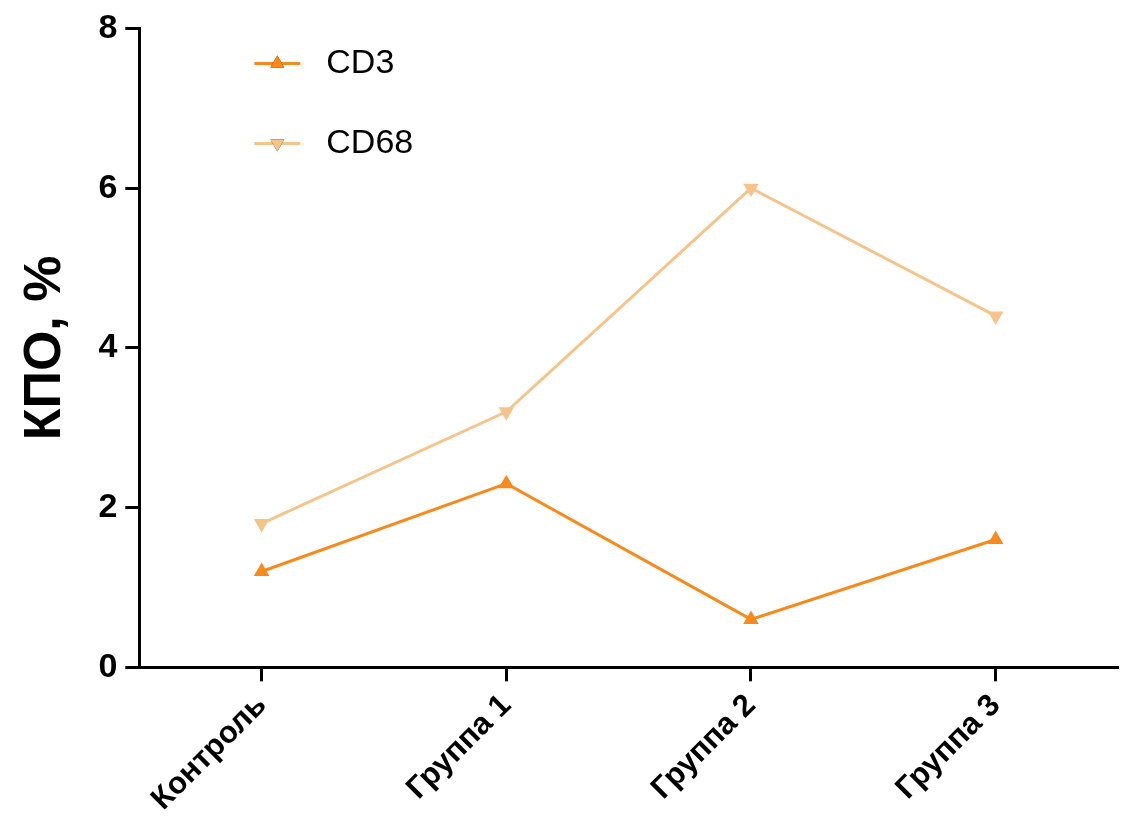 The width and height of the screenshot is (1127, 834). I want to click on legend-label: CD68, so click(370, 140).